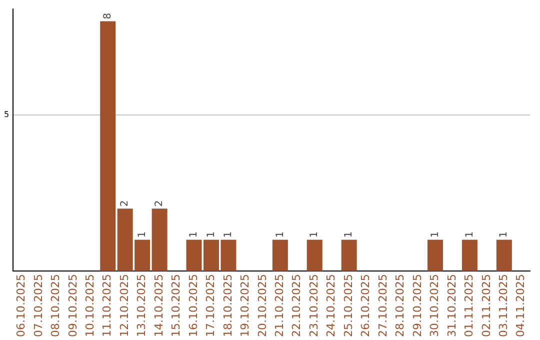  What do you see at coordinates (227, 306) in the screenshot?
I see `x-tick-label: 18.10.2025` at bounding box center [227, 306].